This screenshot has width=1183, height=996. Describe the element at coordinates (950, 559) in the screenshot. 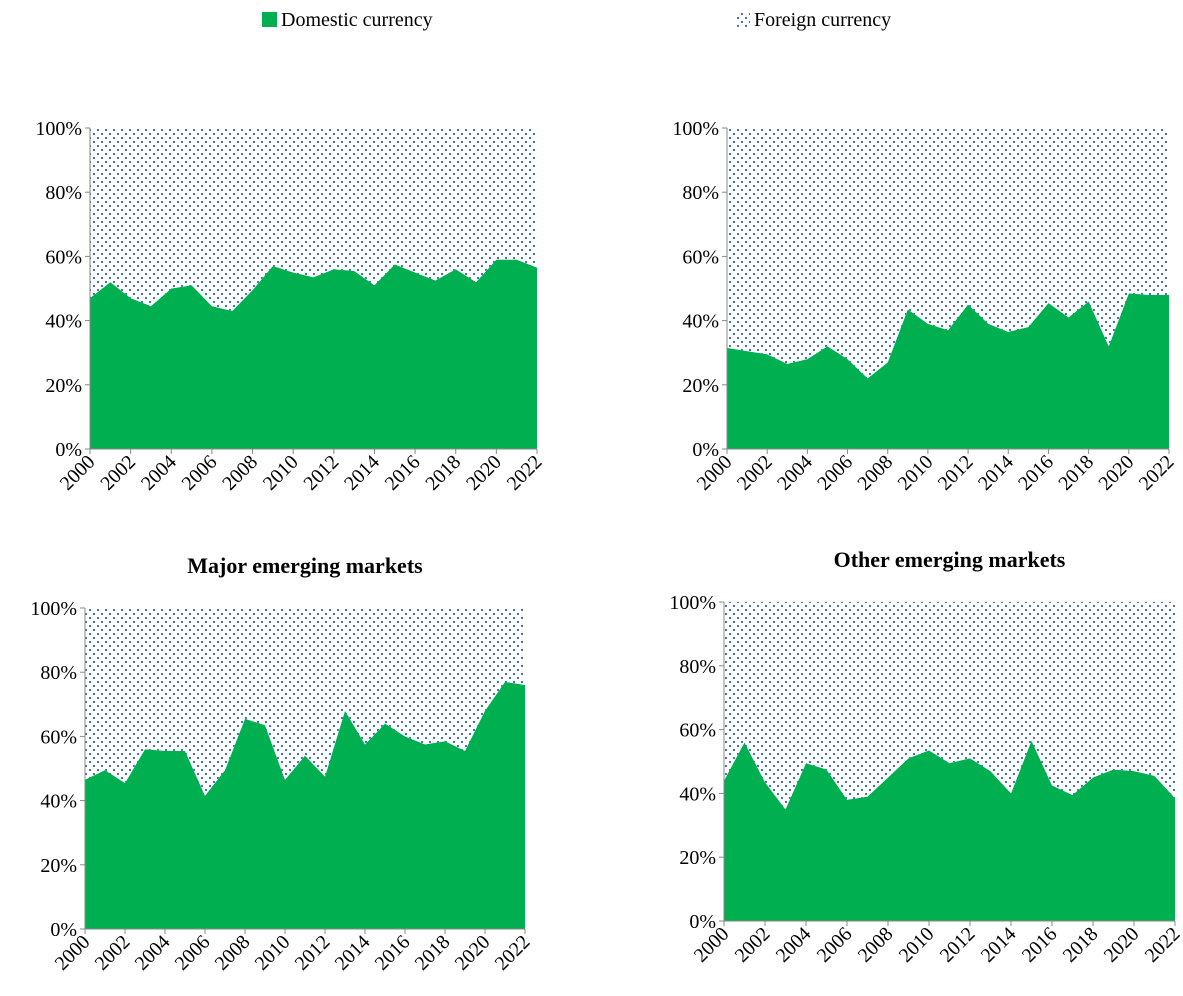

I see `chart-title: Other emerging markets` at that location.